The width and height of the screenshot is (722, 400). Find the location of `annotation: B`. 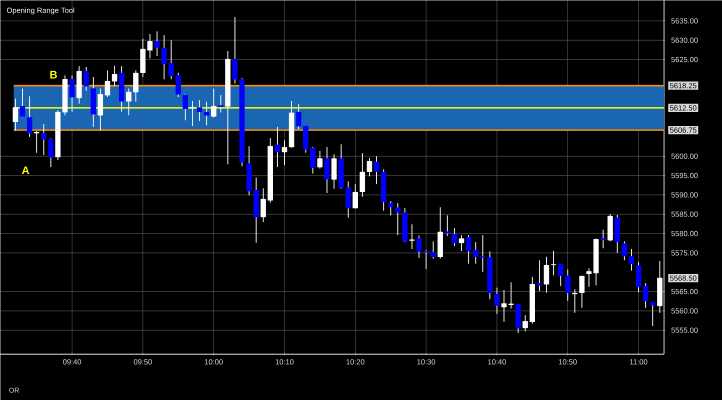

annotation: B is located at coordinates (53, 74).